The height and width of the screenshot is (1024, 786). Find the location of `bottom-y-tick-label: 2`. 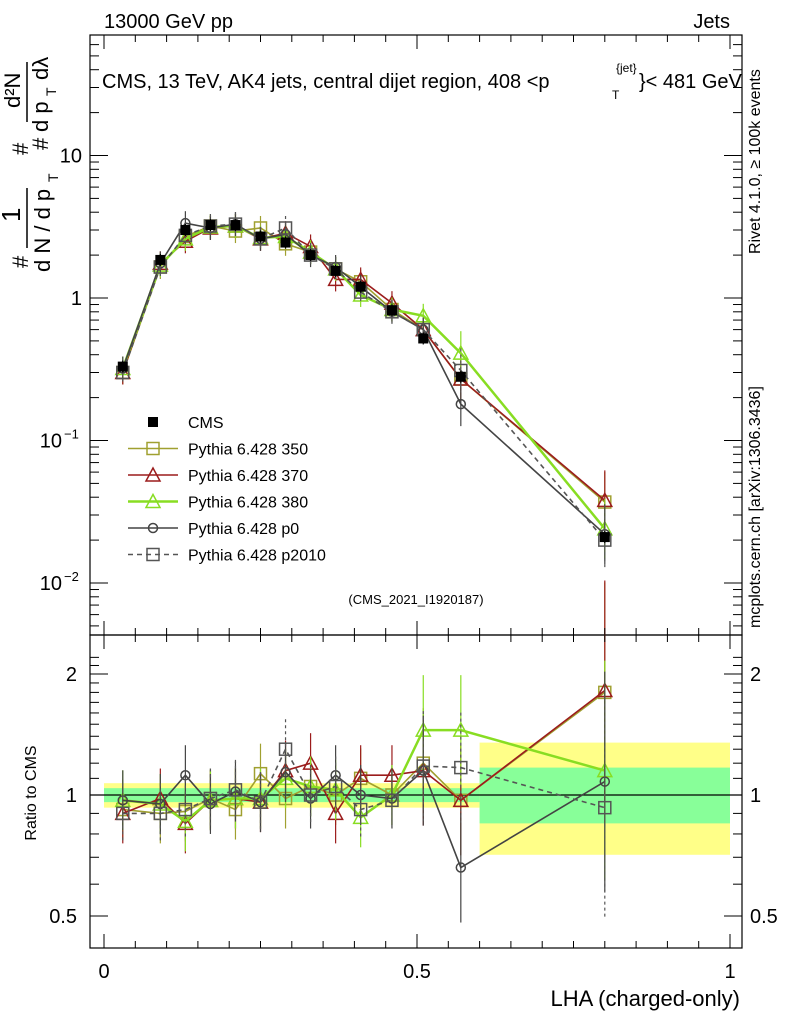

bottom-y-tick-label: 2 is located at coordinates (71, 675).